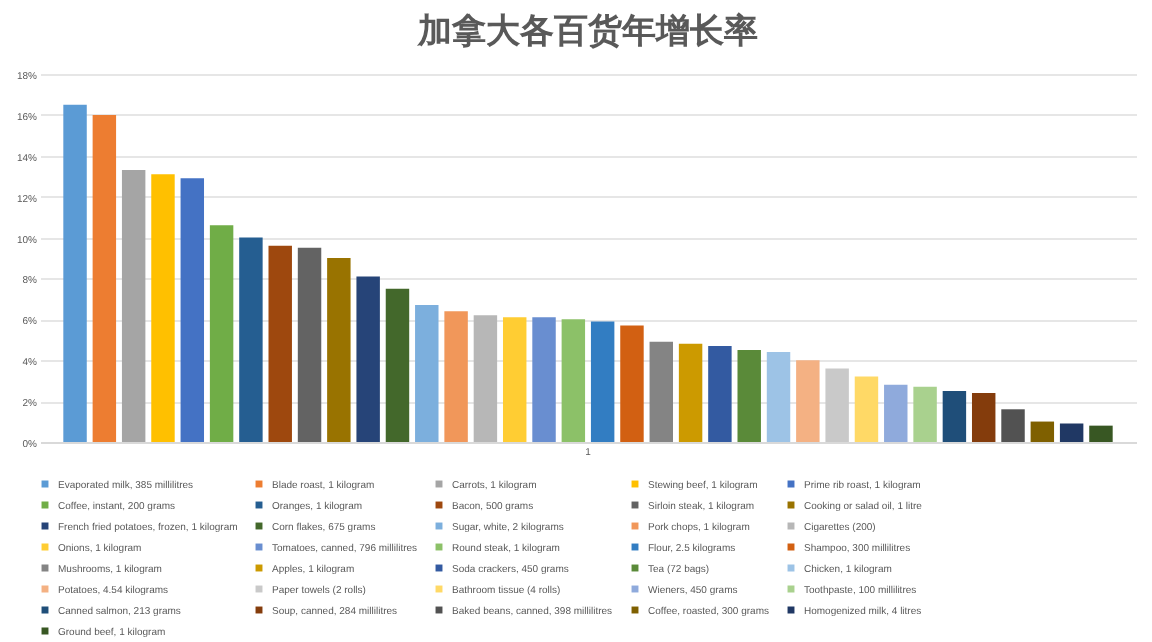 This screenshot has height=642, width=1152. Describe the element at coordinates (587, 31) in the screenshot. I see `chart-title: 加拿大各百货年增长率` at that location.